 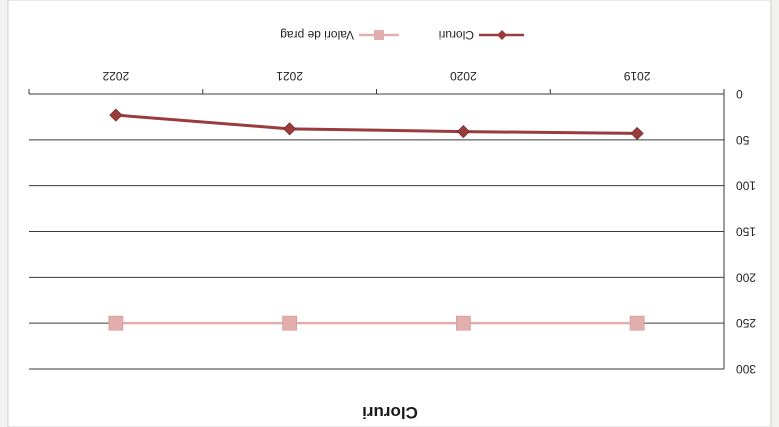 I want to click on x-tick-label: 2020, so click(x=463, y=76).